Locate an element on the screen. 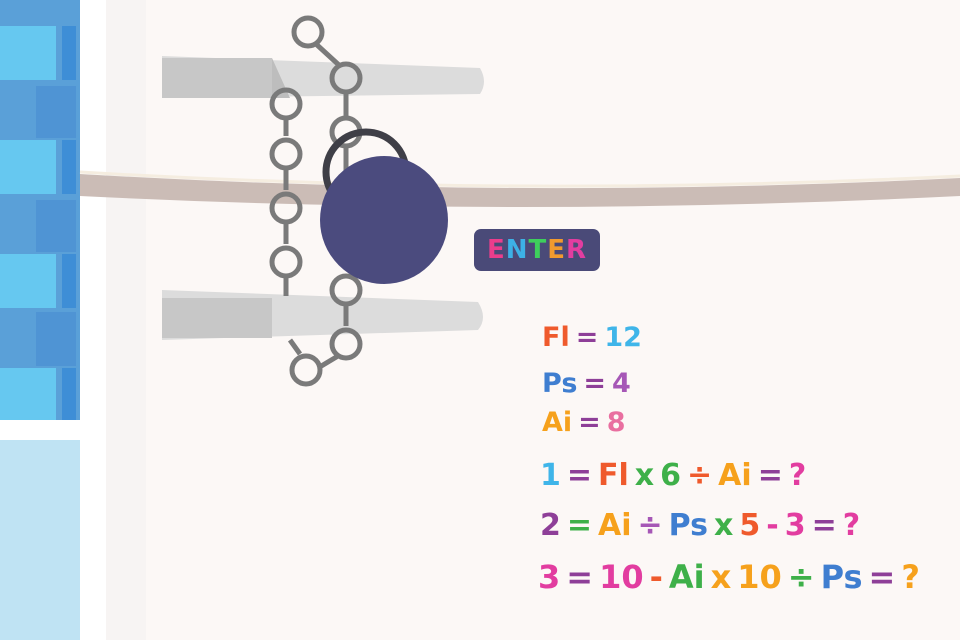 This screenshot has width=960, height=640. magnet-token: 2 is located at coordinates (550, 525).